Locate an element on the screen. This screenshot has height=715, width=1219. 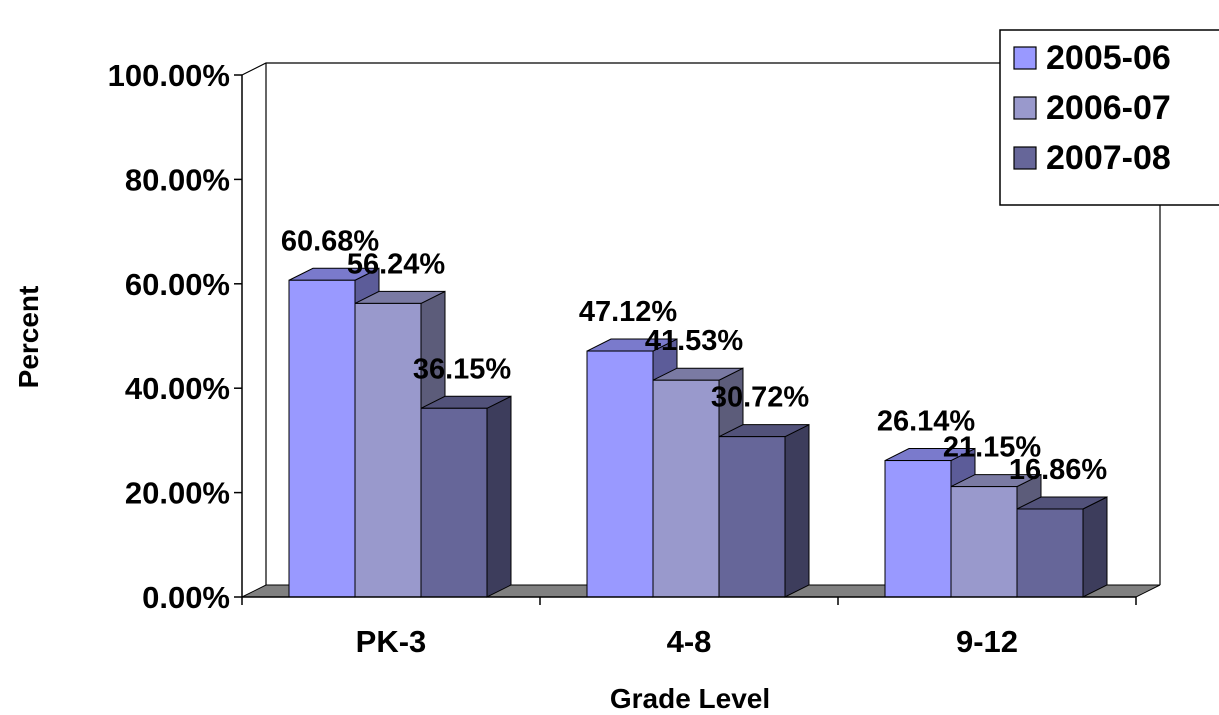
y-tick-label: 60.00% is located at coordinates (177, 284).